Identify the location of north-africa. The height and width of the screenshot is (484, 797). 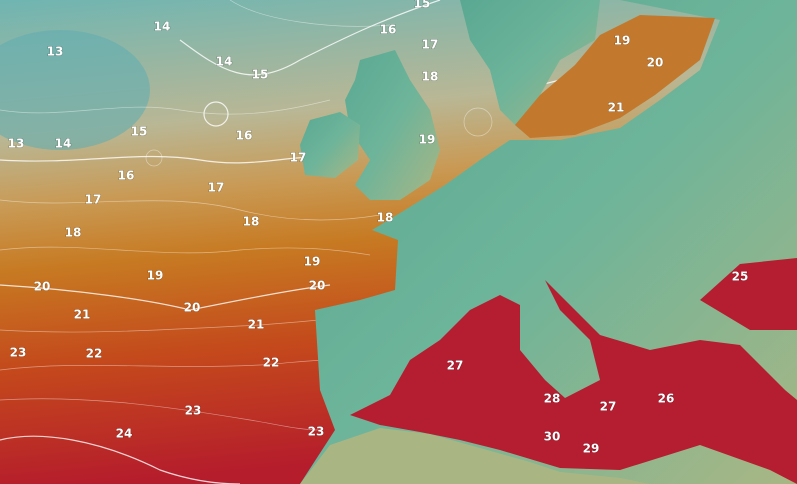
(475, 456).